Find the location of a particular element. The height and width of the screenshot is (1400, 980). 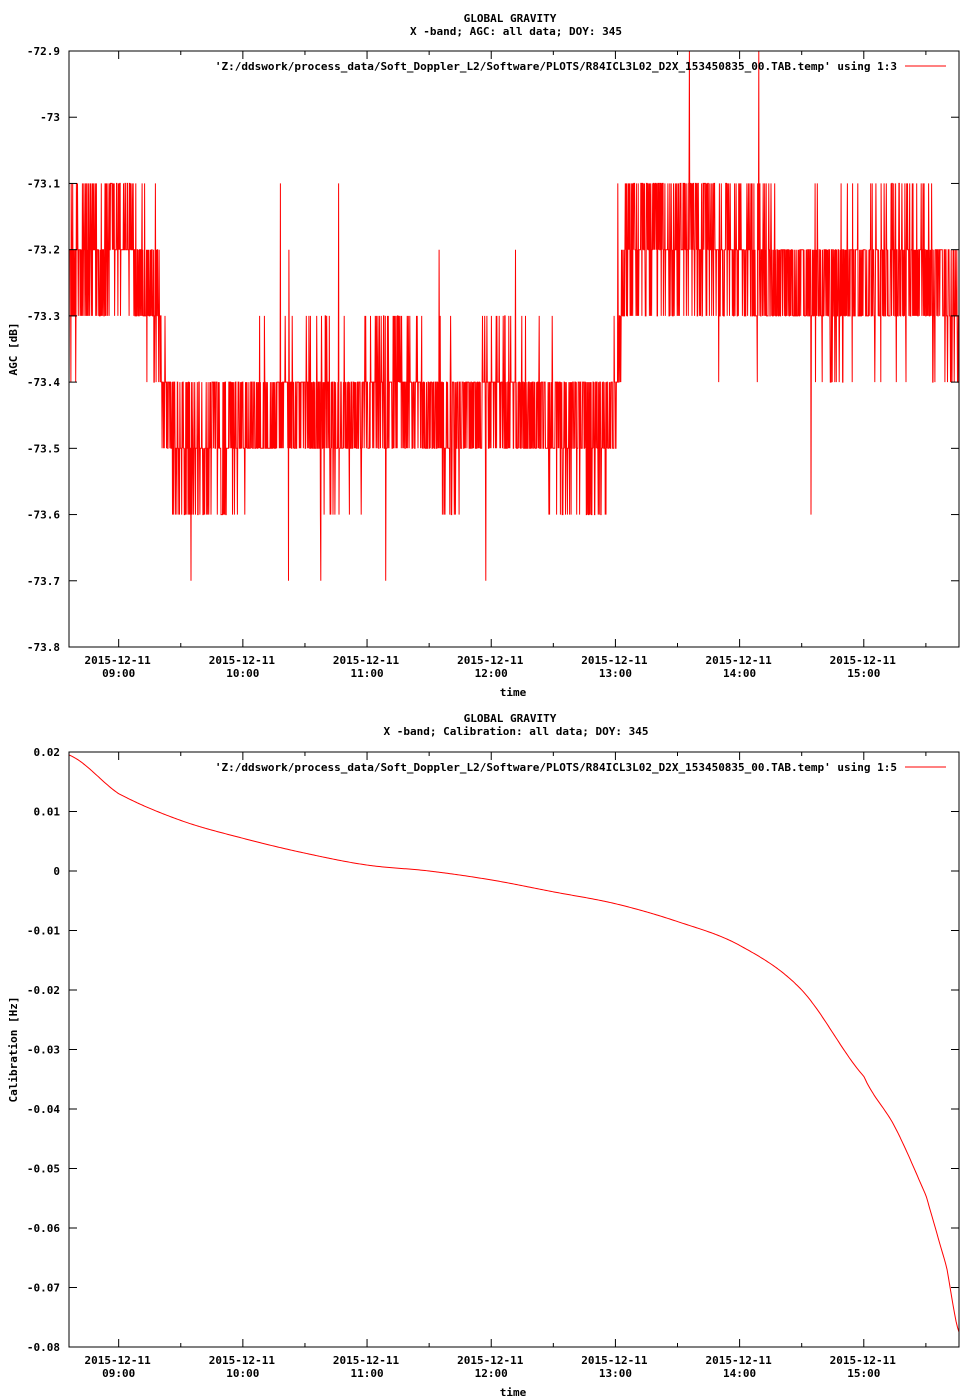

y-tick-label: -73.7 is located at coordinates (43, 581).